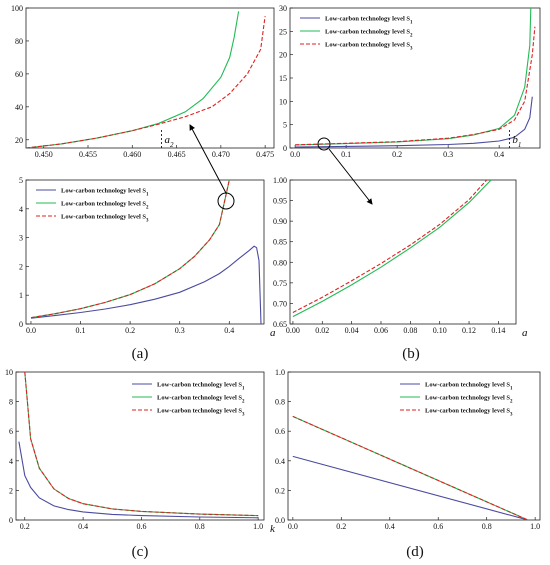 Image resolution: width=550 pixels, height=565 pixels. Describe the element at coordinates (177, 154) in the screenshot. I see `x-tick-label: 0.465` at that location.